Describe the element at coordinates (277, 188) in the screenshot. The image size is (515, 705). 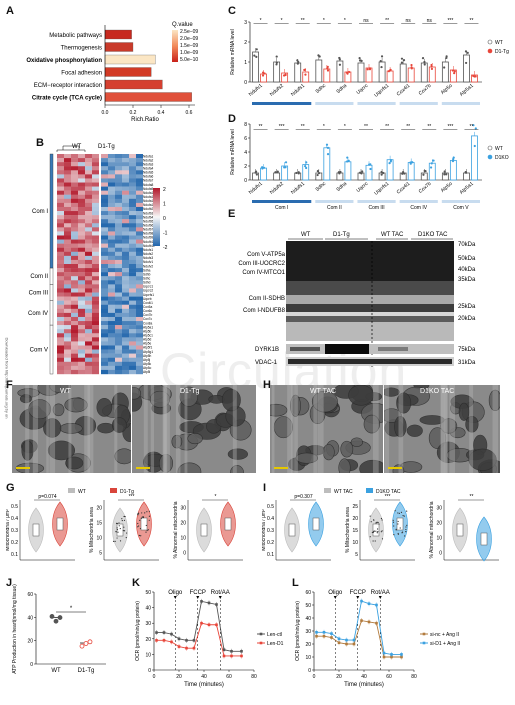
I see `gene-label: Ndufs2` at that location.